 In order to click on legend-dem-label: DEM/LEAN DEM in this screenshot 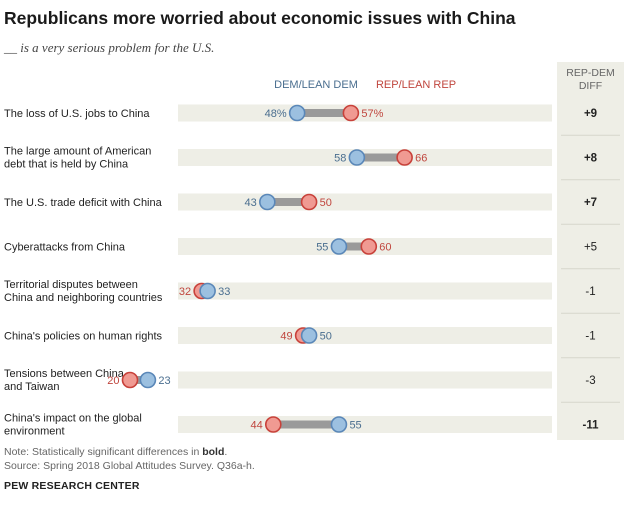, I will do `click(316, 85)`.